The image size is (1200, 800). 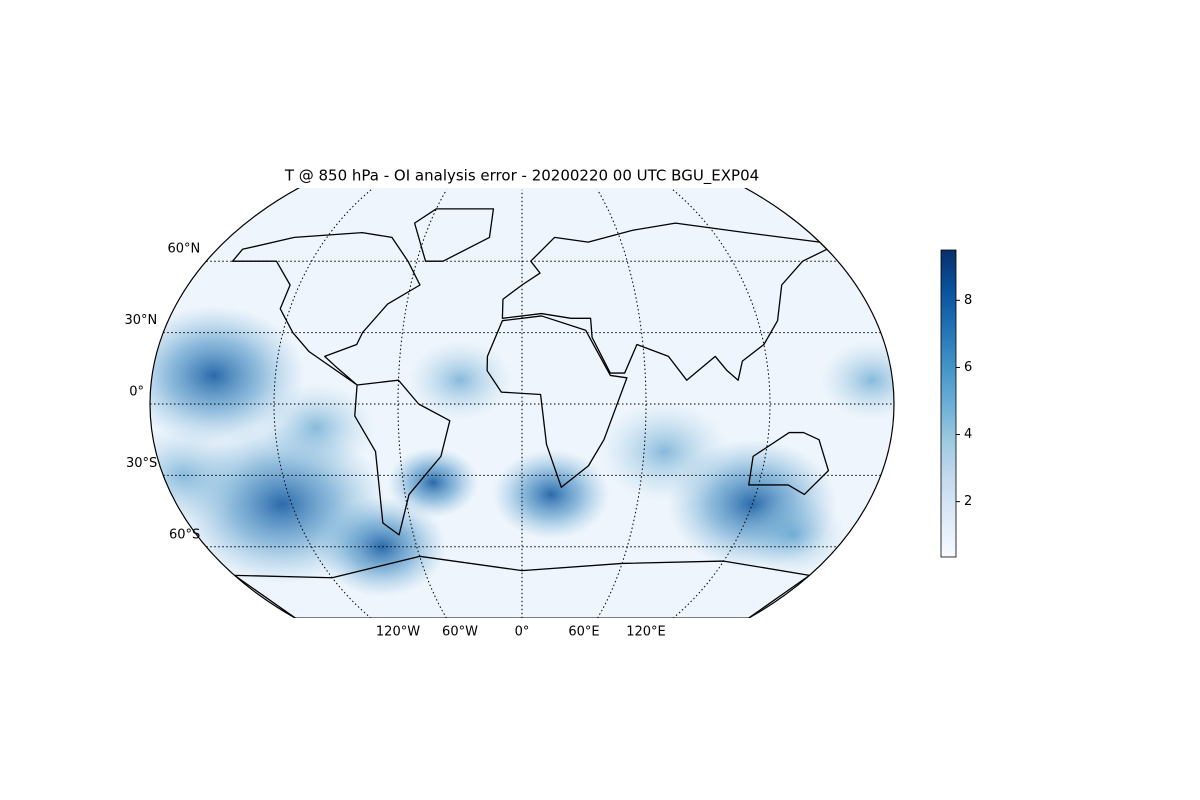 What do you see at coordinates (184, 534) in the screenshot?
I see `lat-label: 60°S` at bounding box center [184, 534].